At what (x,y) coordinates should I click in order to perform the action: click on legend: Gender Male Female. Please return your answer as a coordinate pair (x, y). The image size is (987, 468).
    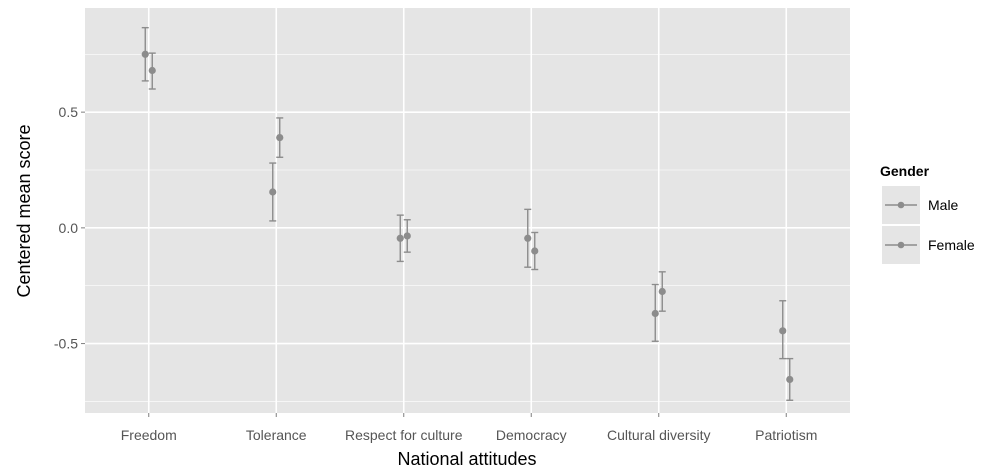
    Looking at the image, I should click on (927, 213).